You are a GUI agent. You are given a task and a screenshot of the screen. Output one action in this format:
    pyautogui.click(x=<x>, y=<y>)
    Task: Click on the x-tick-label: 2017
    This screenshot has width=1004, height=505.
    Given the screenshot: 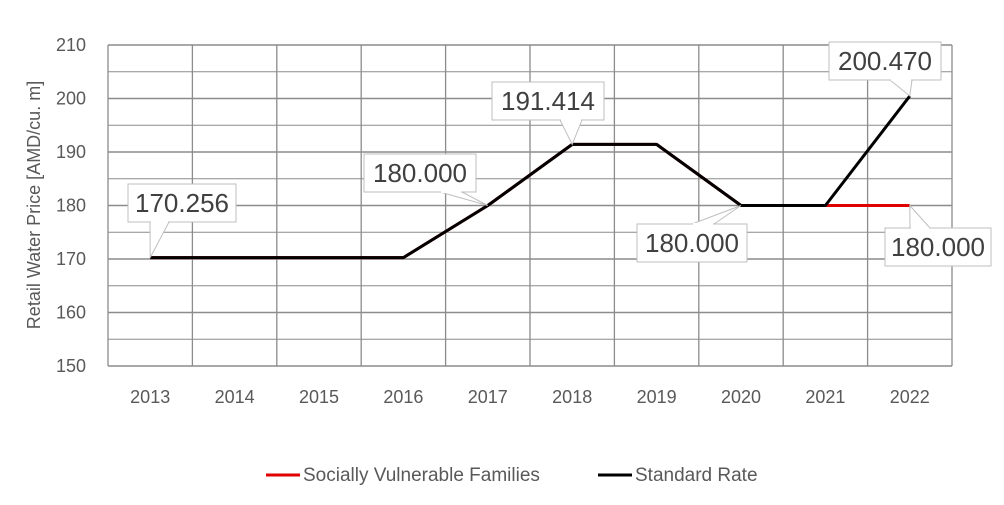 What is the action you would take?
    pyautogui.click(x=488, y=397)
    